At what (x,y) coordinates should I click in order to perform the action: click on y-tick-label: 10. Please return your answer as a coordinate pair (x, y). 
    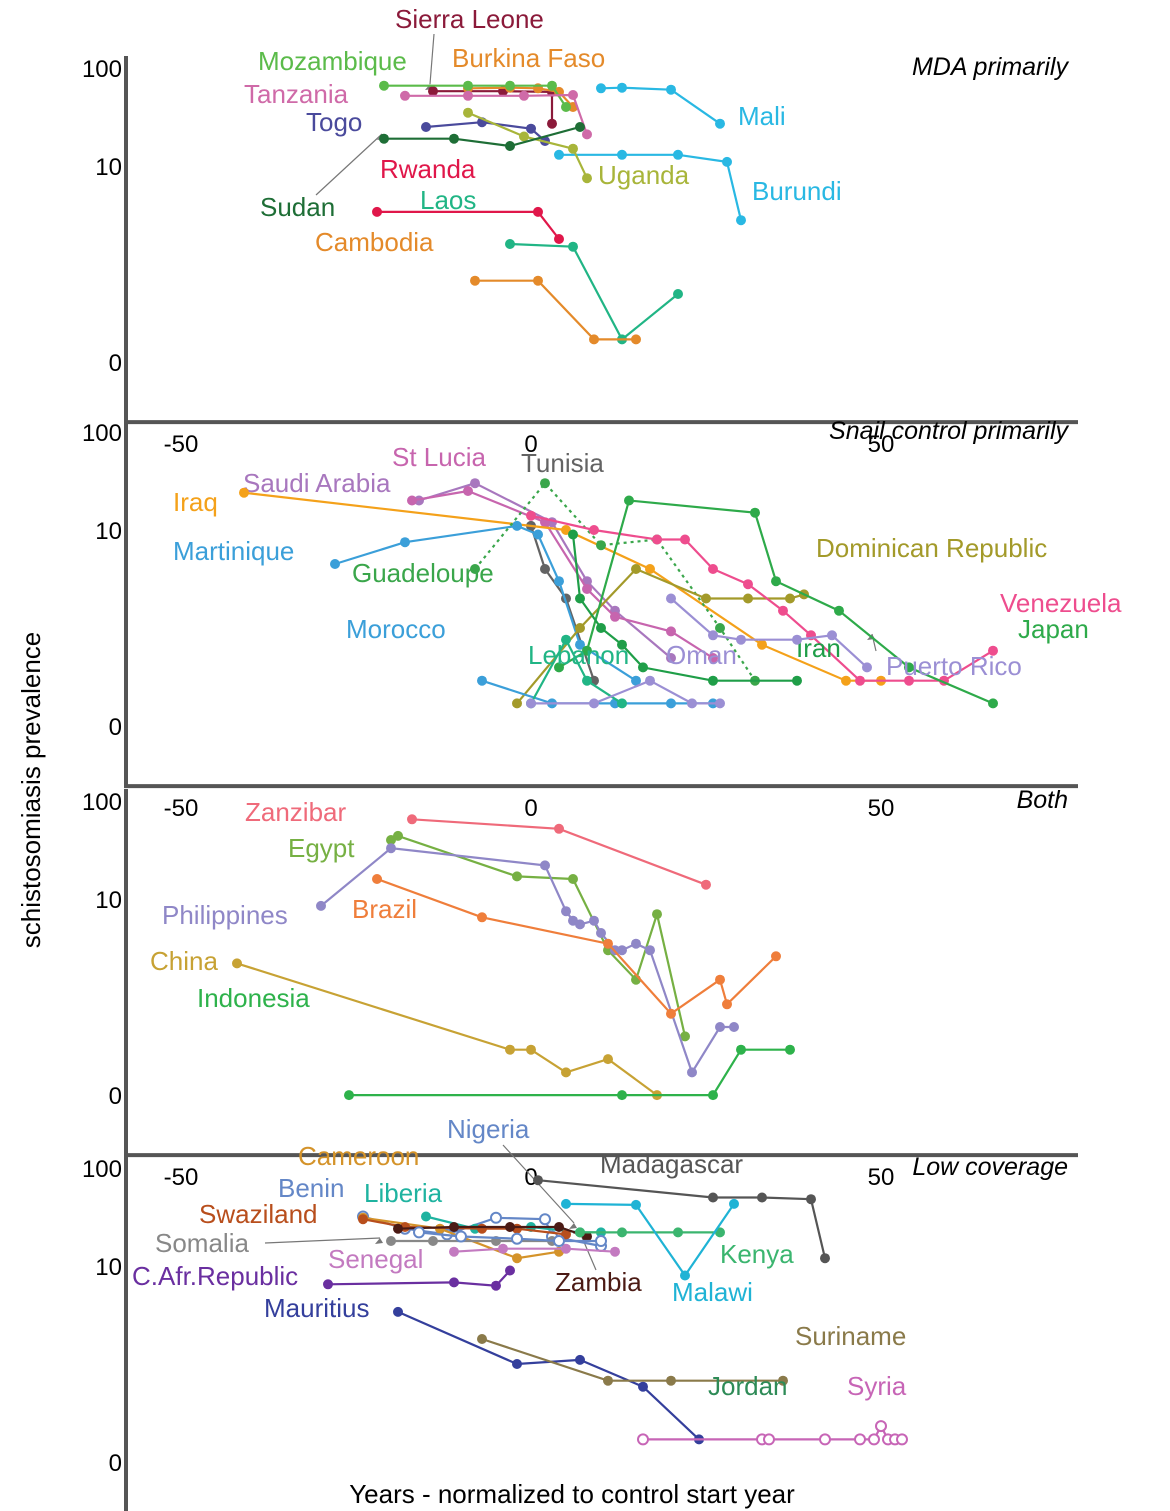
    Looking at the image, I should click on (108, 167).